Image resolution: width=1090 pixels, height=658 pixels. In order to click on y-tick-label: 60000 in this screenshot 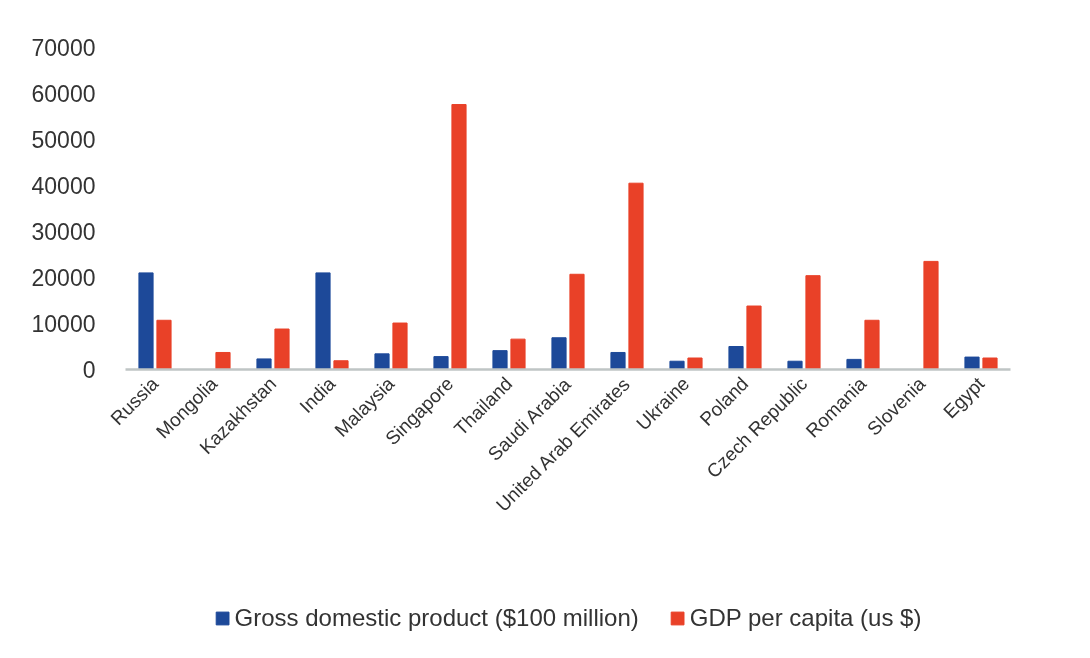, I will do `click(63, 94)`.